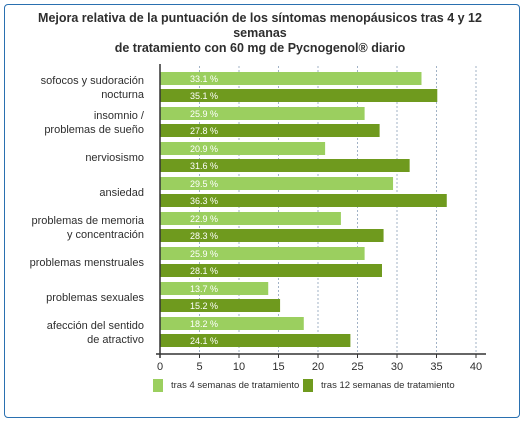 Image resolution: width=526 pixels, height=424 pixels. I want to click on legend-label: tras 4 semanas de tratamiento, so click(235, 385).